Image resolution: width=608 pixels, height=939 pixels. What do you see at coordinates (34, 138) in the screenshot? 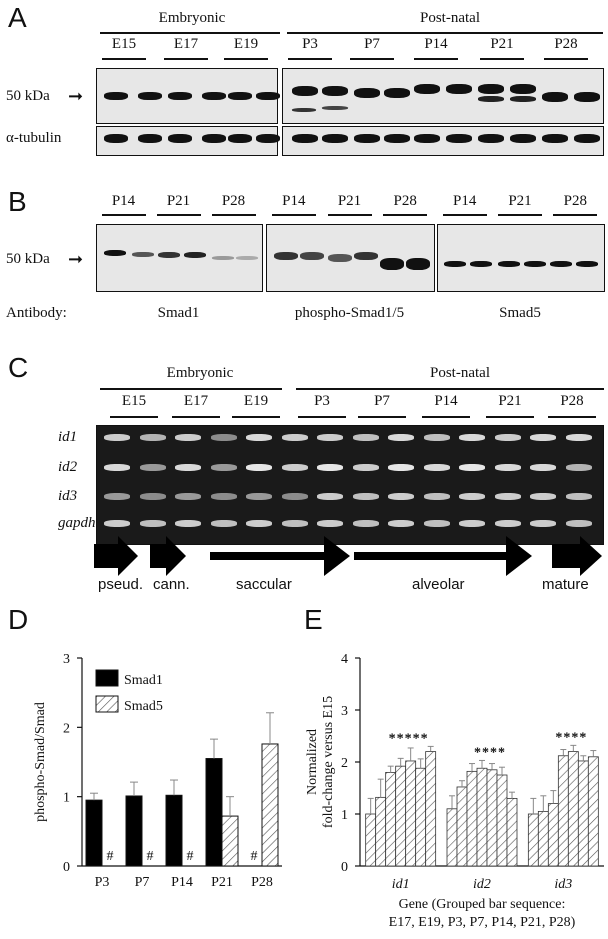
I see `loading-control-label: α-tubulin` at bounding box center [34, 138].